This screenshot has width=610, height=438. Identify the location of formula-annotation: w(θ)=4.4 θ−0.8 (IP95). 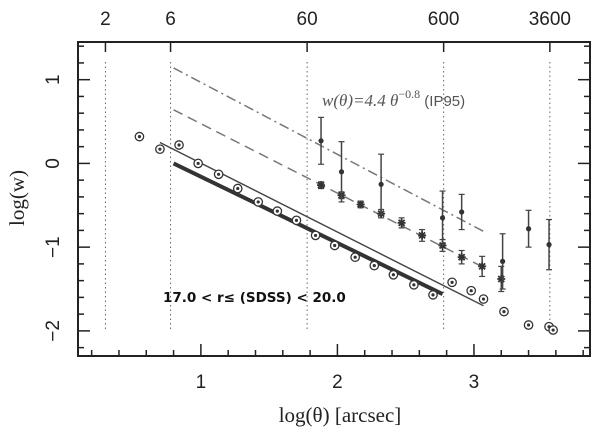
(393, 98).